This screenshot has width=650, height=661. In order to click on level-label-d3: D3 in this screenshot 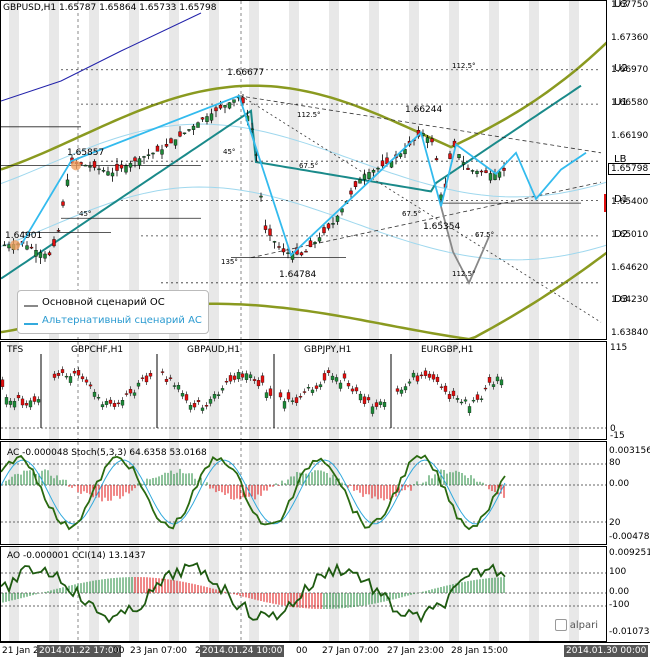, I will do `click(621, 300)`.